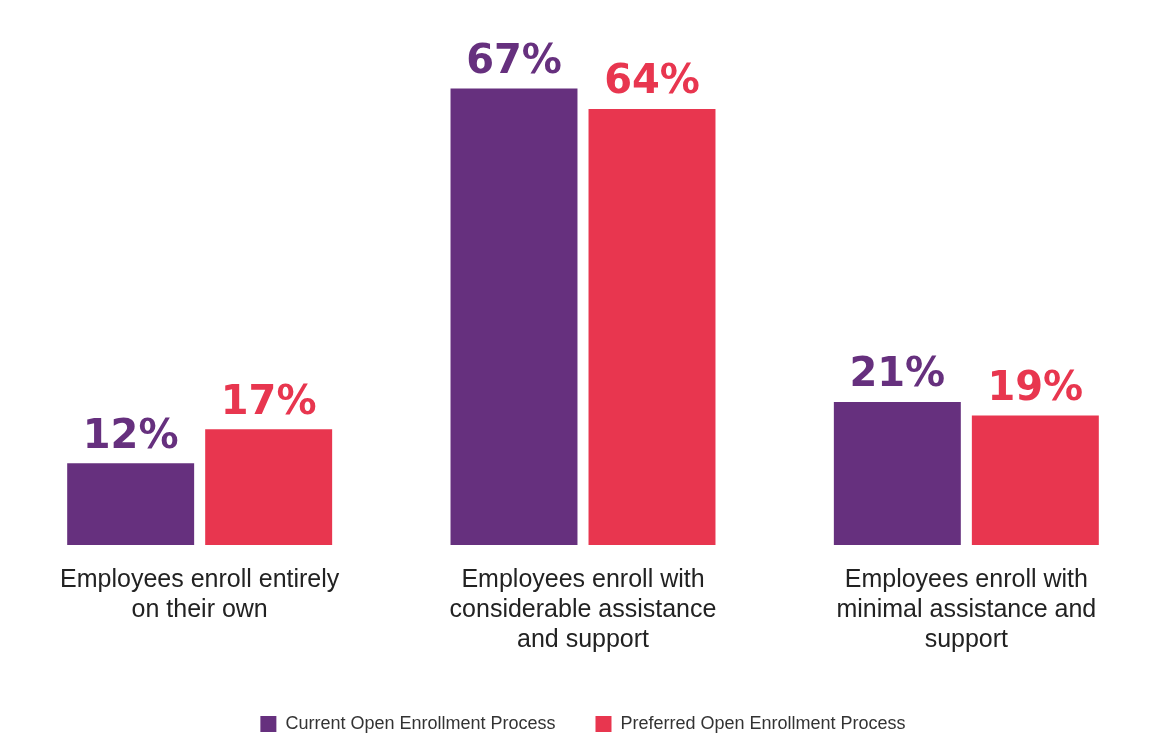  I want to click on data-label: 64%, so click(652, 79).